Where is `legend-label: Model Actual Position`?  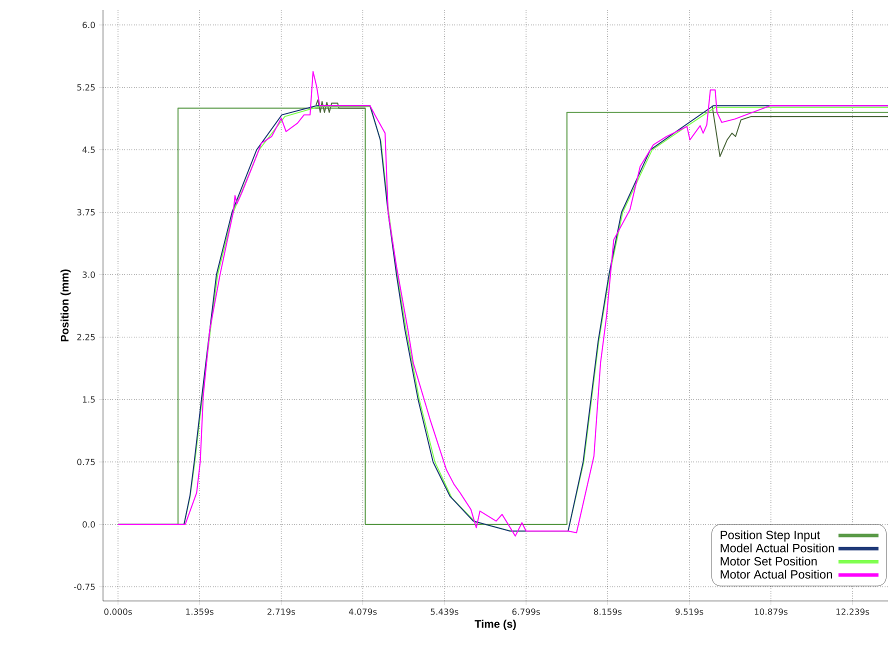 legend-label: Model Actual Position is located at coordinates (777, 548).